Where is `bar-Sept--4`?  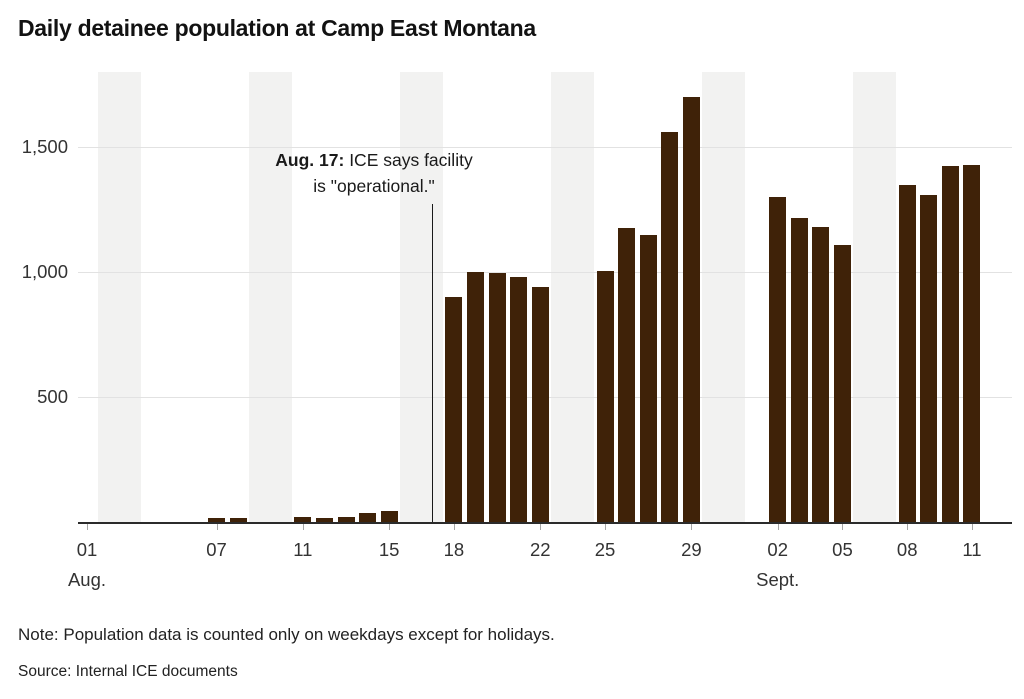 bar-Sept--4 is located at coordinates (821, 374).